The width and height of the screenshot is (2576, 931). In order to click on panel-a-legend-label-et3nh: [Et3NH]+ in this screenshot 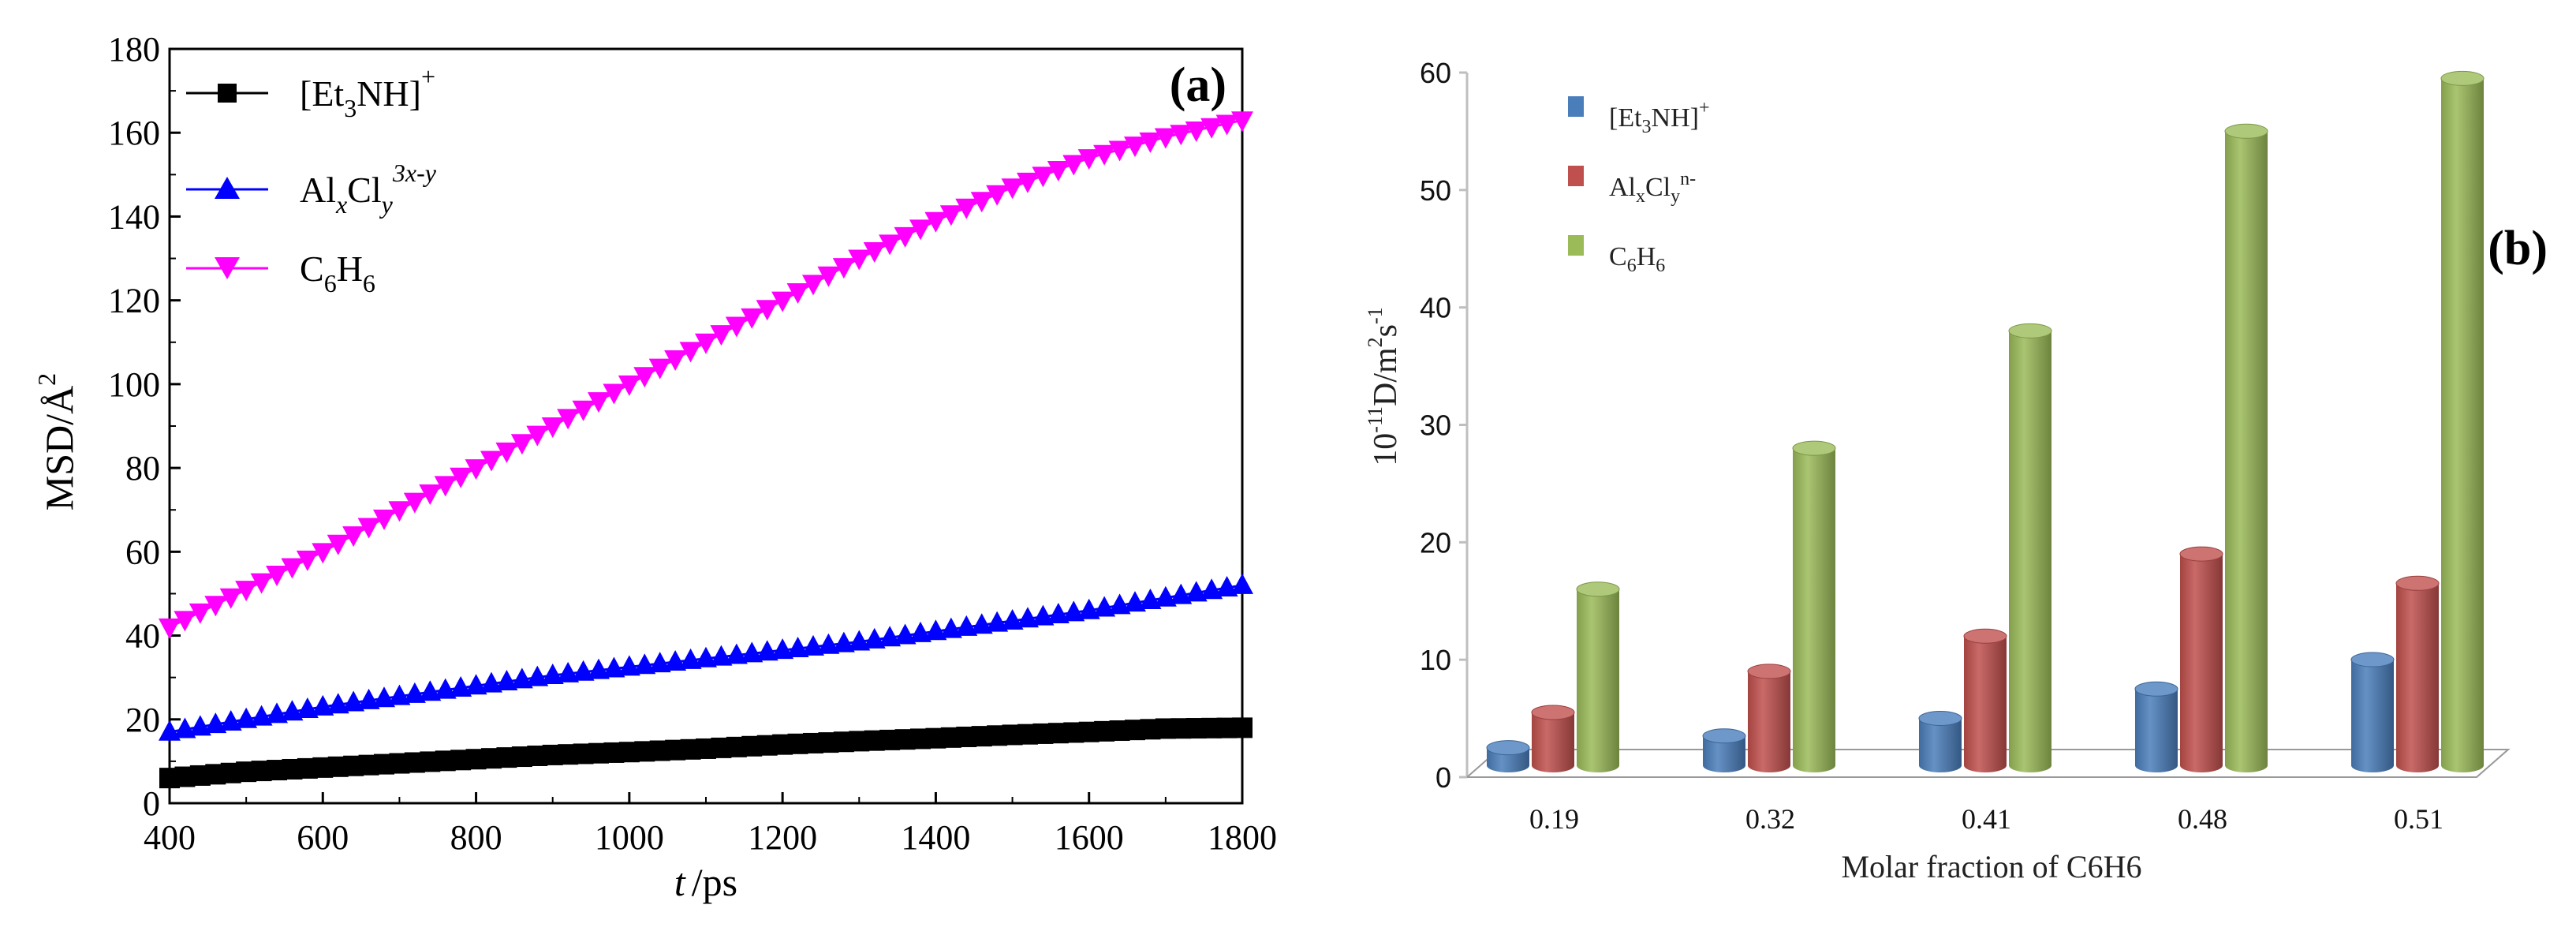, I will do `click(367, 92)`.